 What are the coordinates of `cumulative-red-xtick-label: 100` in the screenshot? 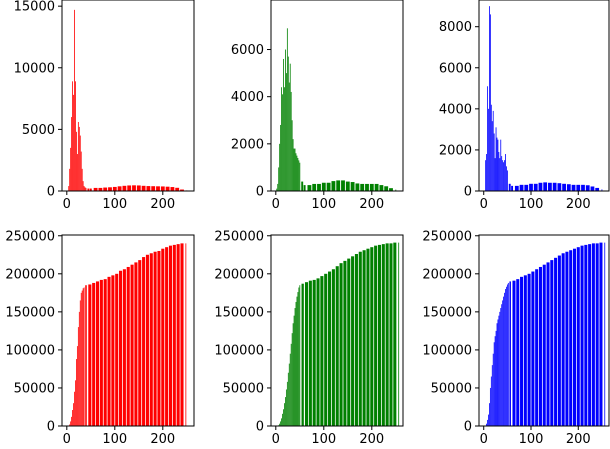 It's located at (114, 439).